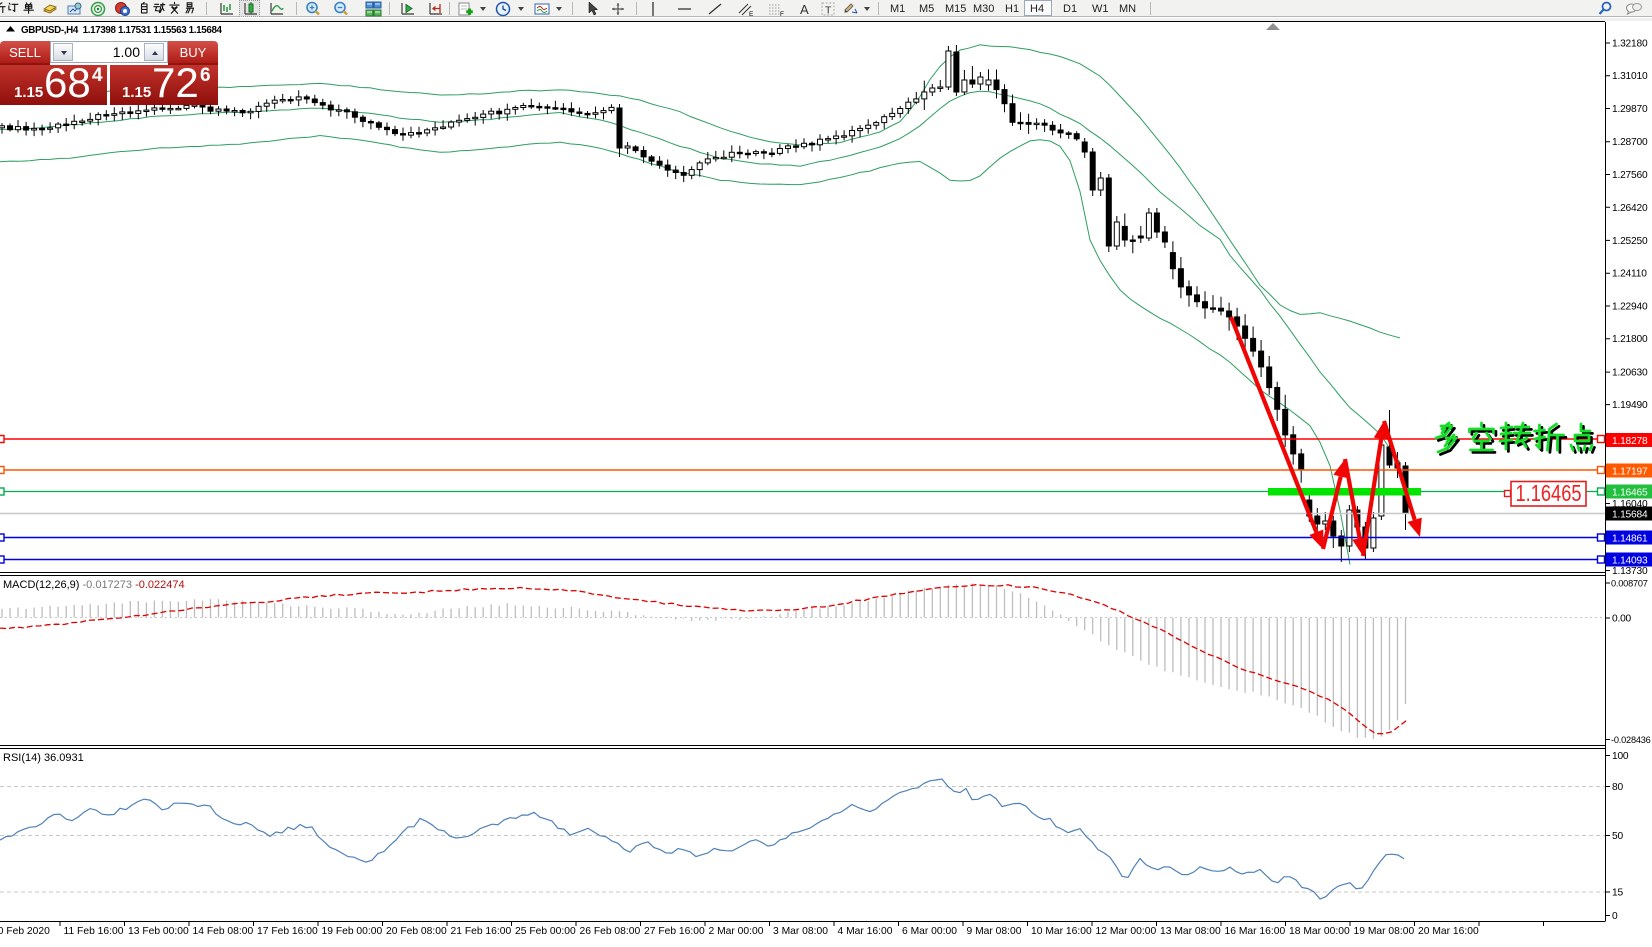  Describe the element at coordinates (43, 758) in the screenshot. I see `svg-text: RSI(14) 36.0931` at that location.